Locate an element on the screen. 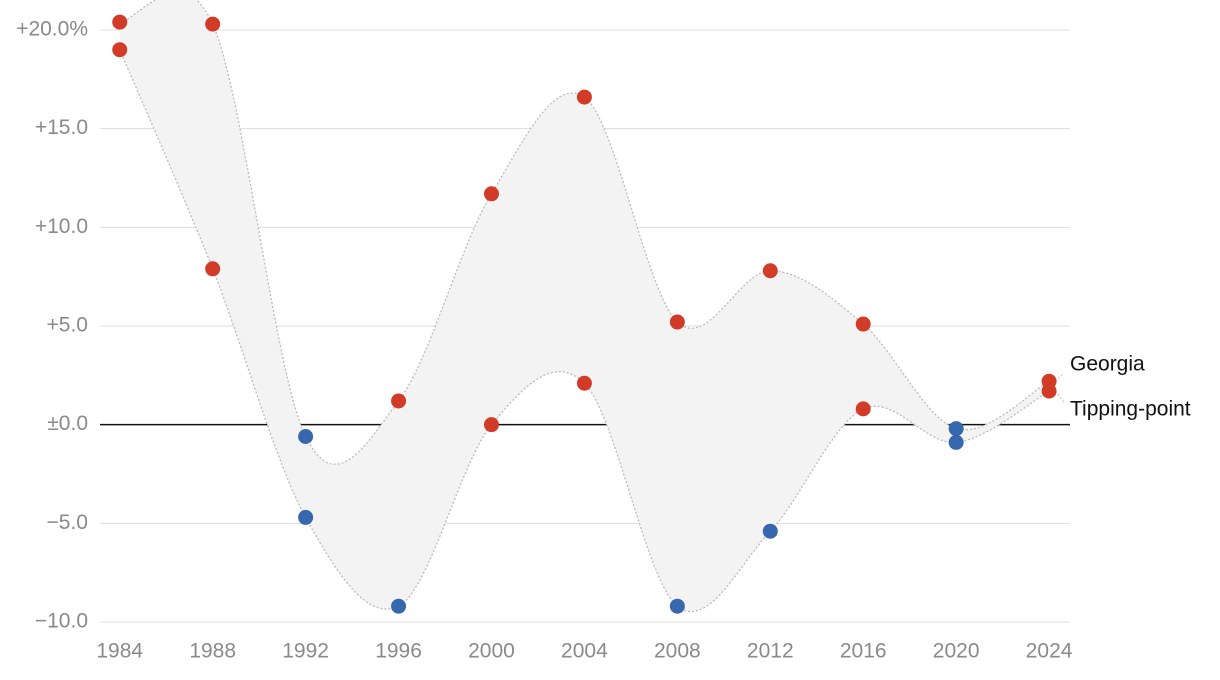 The image size is (1220, 680). y-tick-label: +20.0% is located at coordinates (52, 29).